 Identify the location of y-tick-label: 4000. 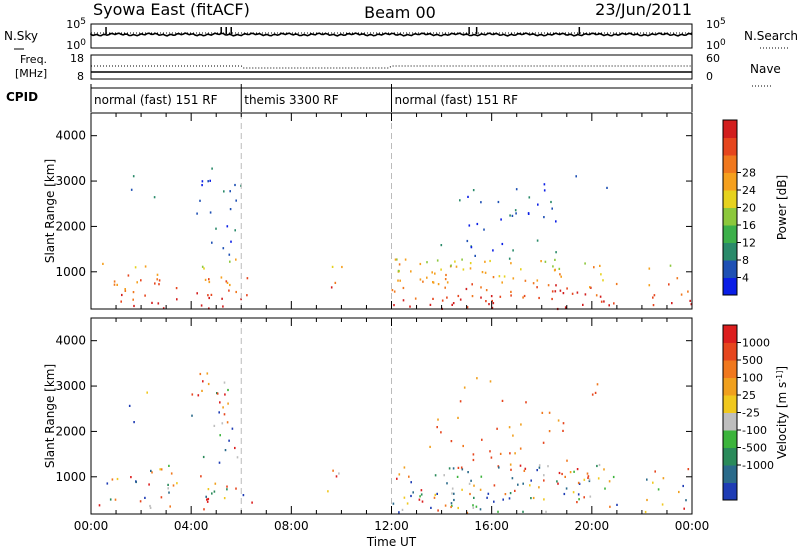
(70, 341).